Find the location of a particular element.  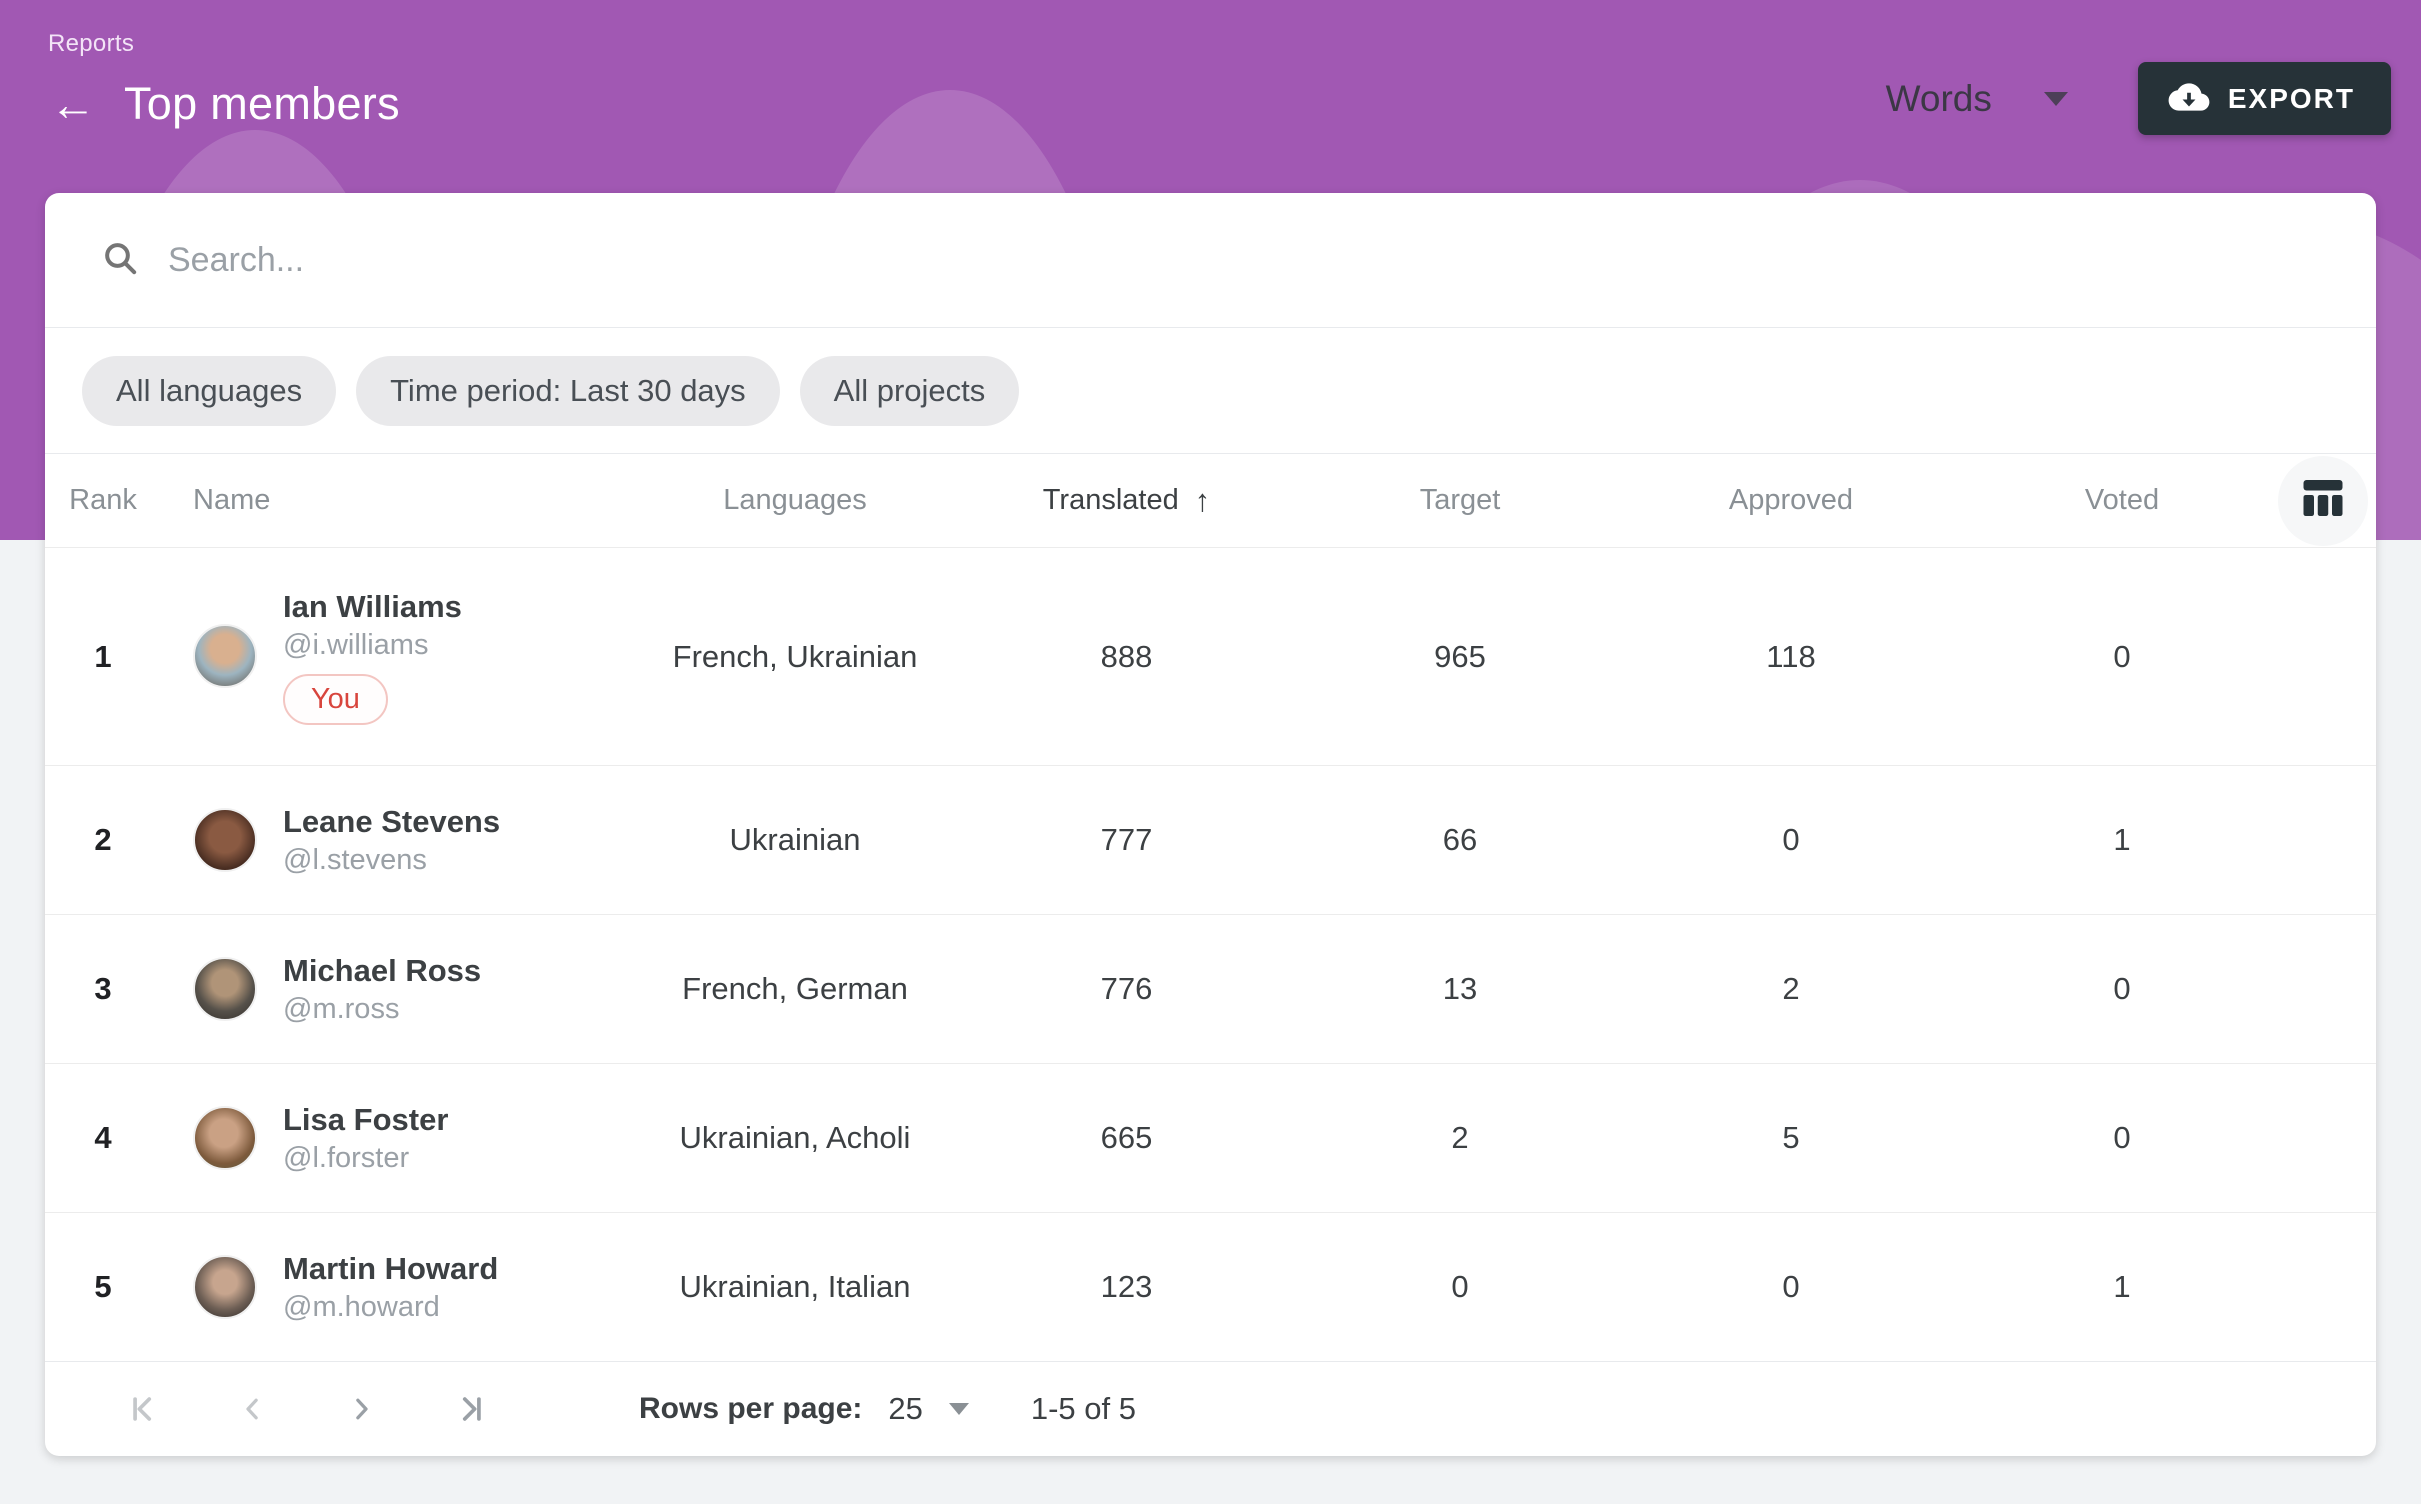

member-handle: @l.stevens is located at coordinates (355, 860).